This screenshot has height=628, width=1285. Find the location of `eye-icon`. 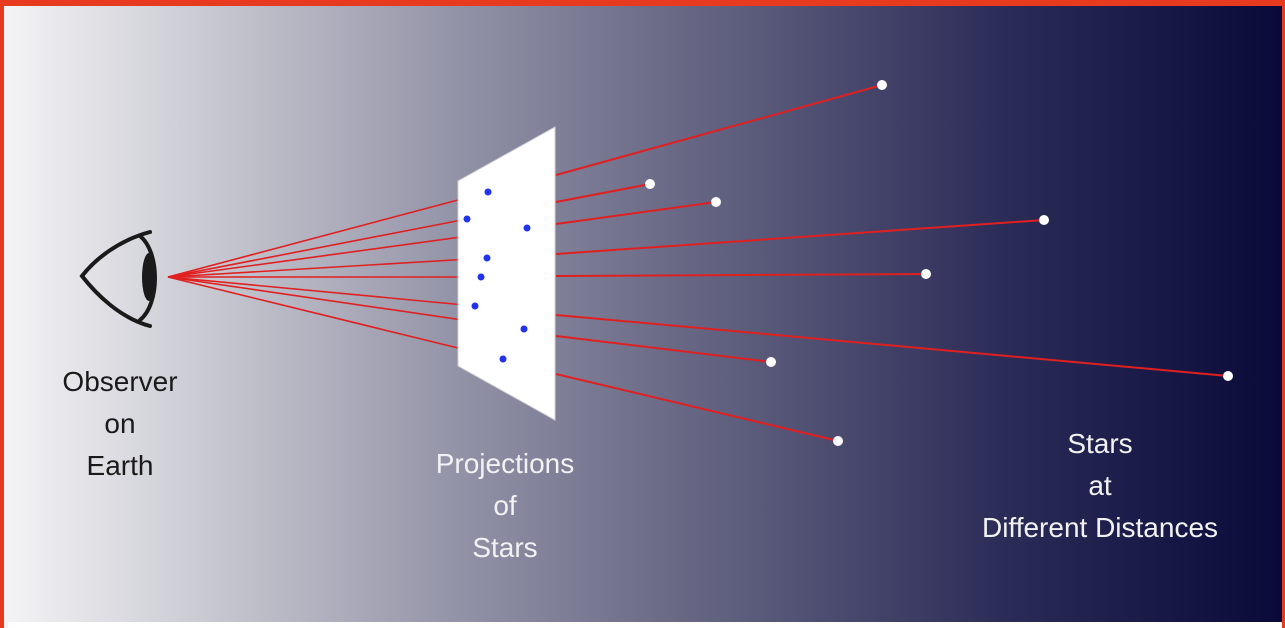

eye-icon is located at coordinates (118, 279).